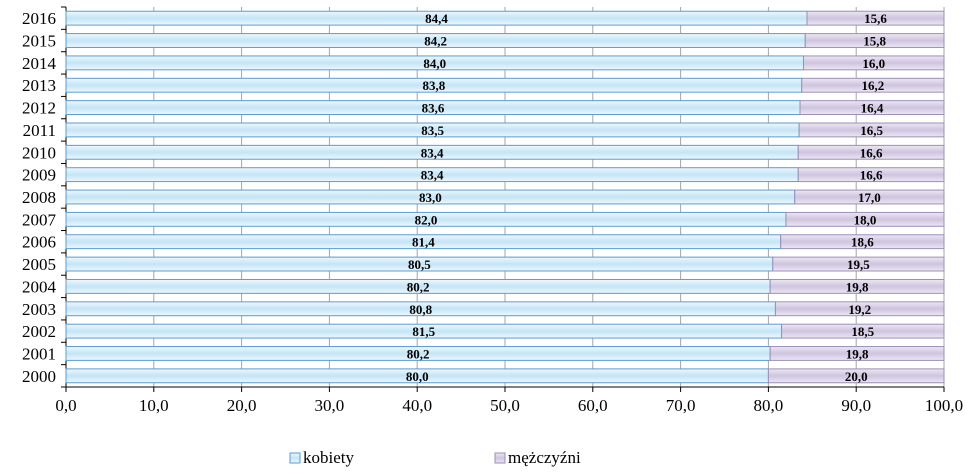  What do you see at coordinates (434, 85) in the screenshot?
I see `data-label: 83,8` at bounding box center [434, 85].